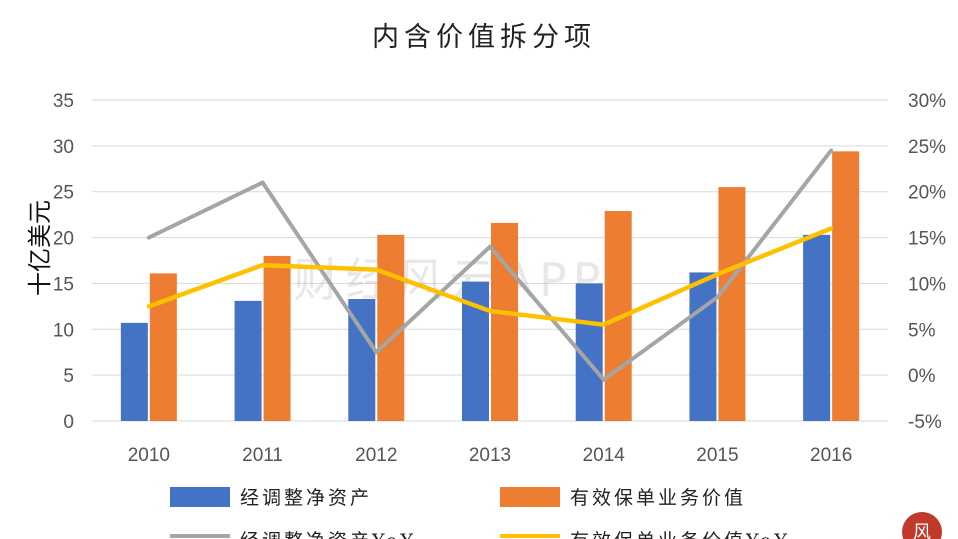  What do you see at coordinates (658, 498) in the screenshot?
I see `legend-label: 有效保单业务价值` at bounding box center [658, 498].